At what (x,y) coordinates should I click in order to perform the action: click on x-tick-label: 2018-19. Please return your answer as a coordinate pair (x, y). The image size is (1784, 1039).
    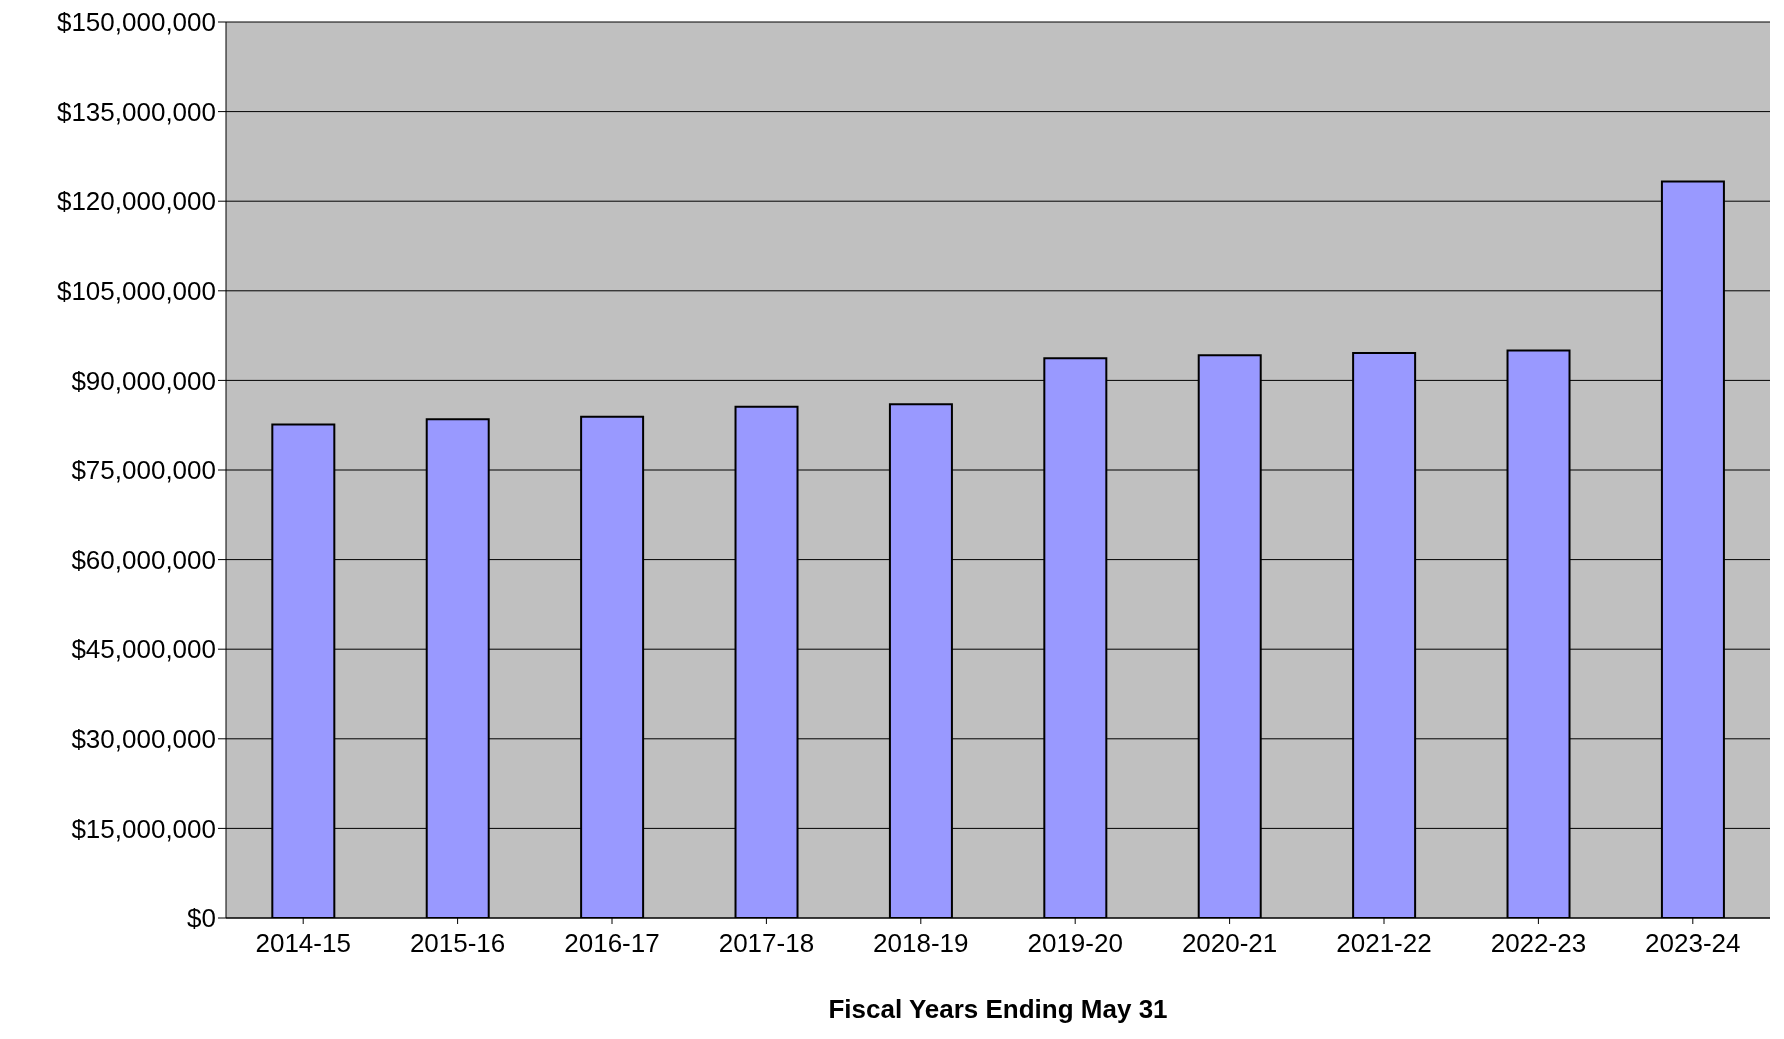
    Looking at the image, I should click on (921, 943).